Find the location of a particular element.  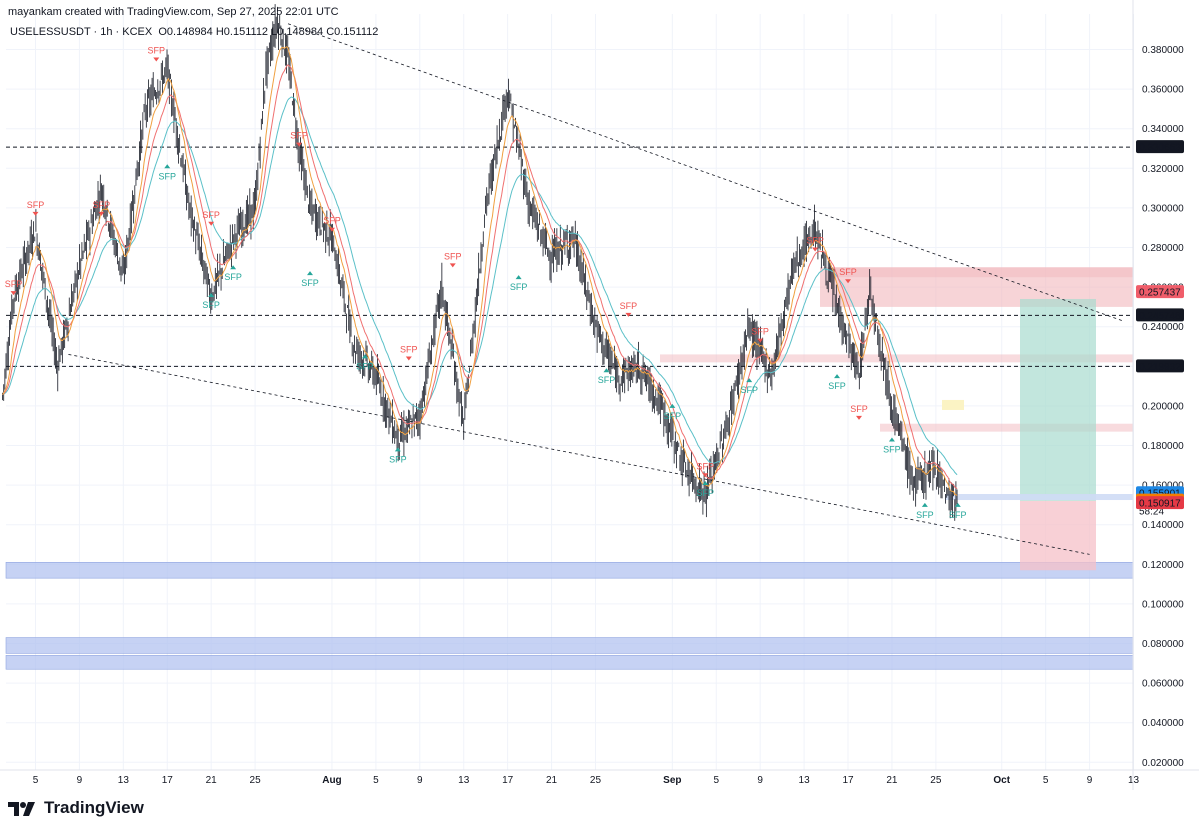

price-tag-label: 58:24 is located at coordinates (1151, 512).